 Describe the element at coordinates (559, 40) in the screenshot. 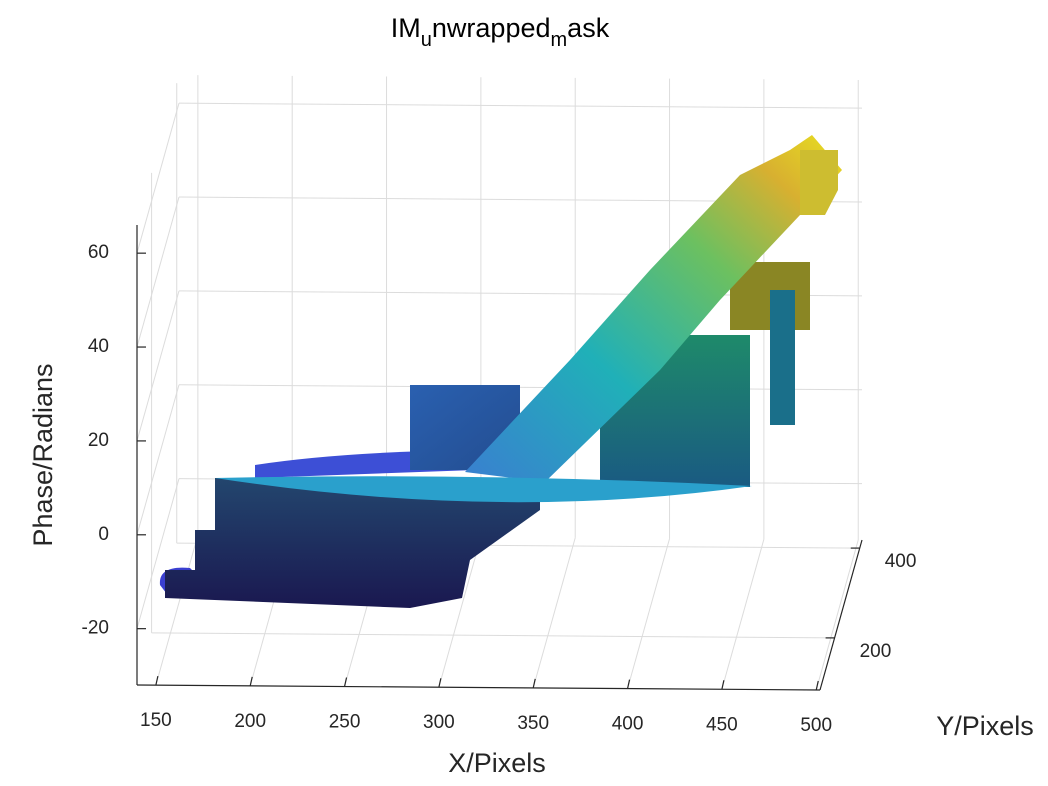

I see `title-part: m` at that location.